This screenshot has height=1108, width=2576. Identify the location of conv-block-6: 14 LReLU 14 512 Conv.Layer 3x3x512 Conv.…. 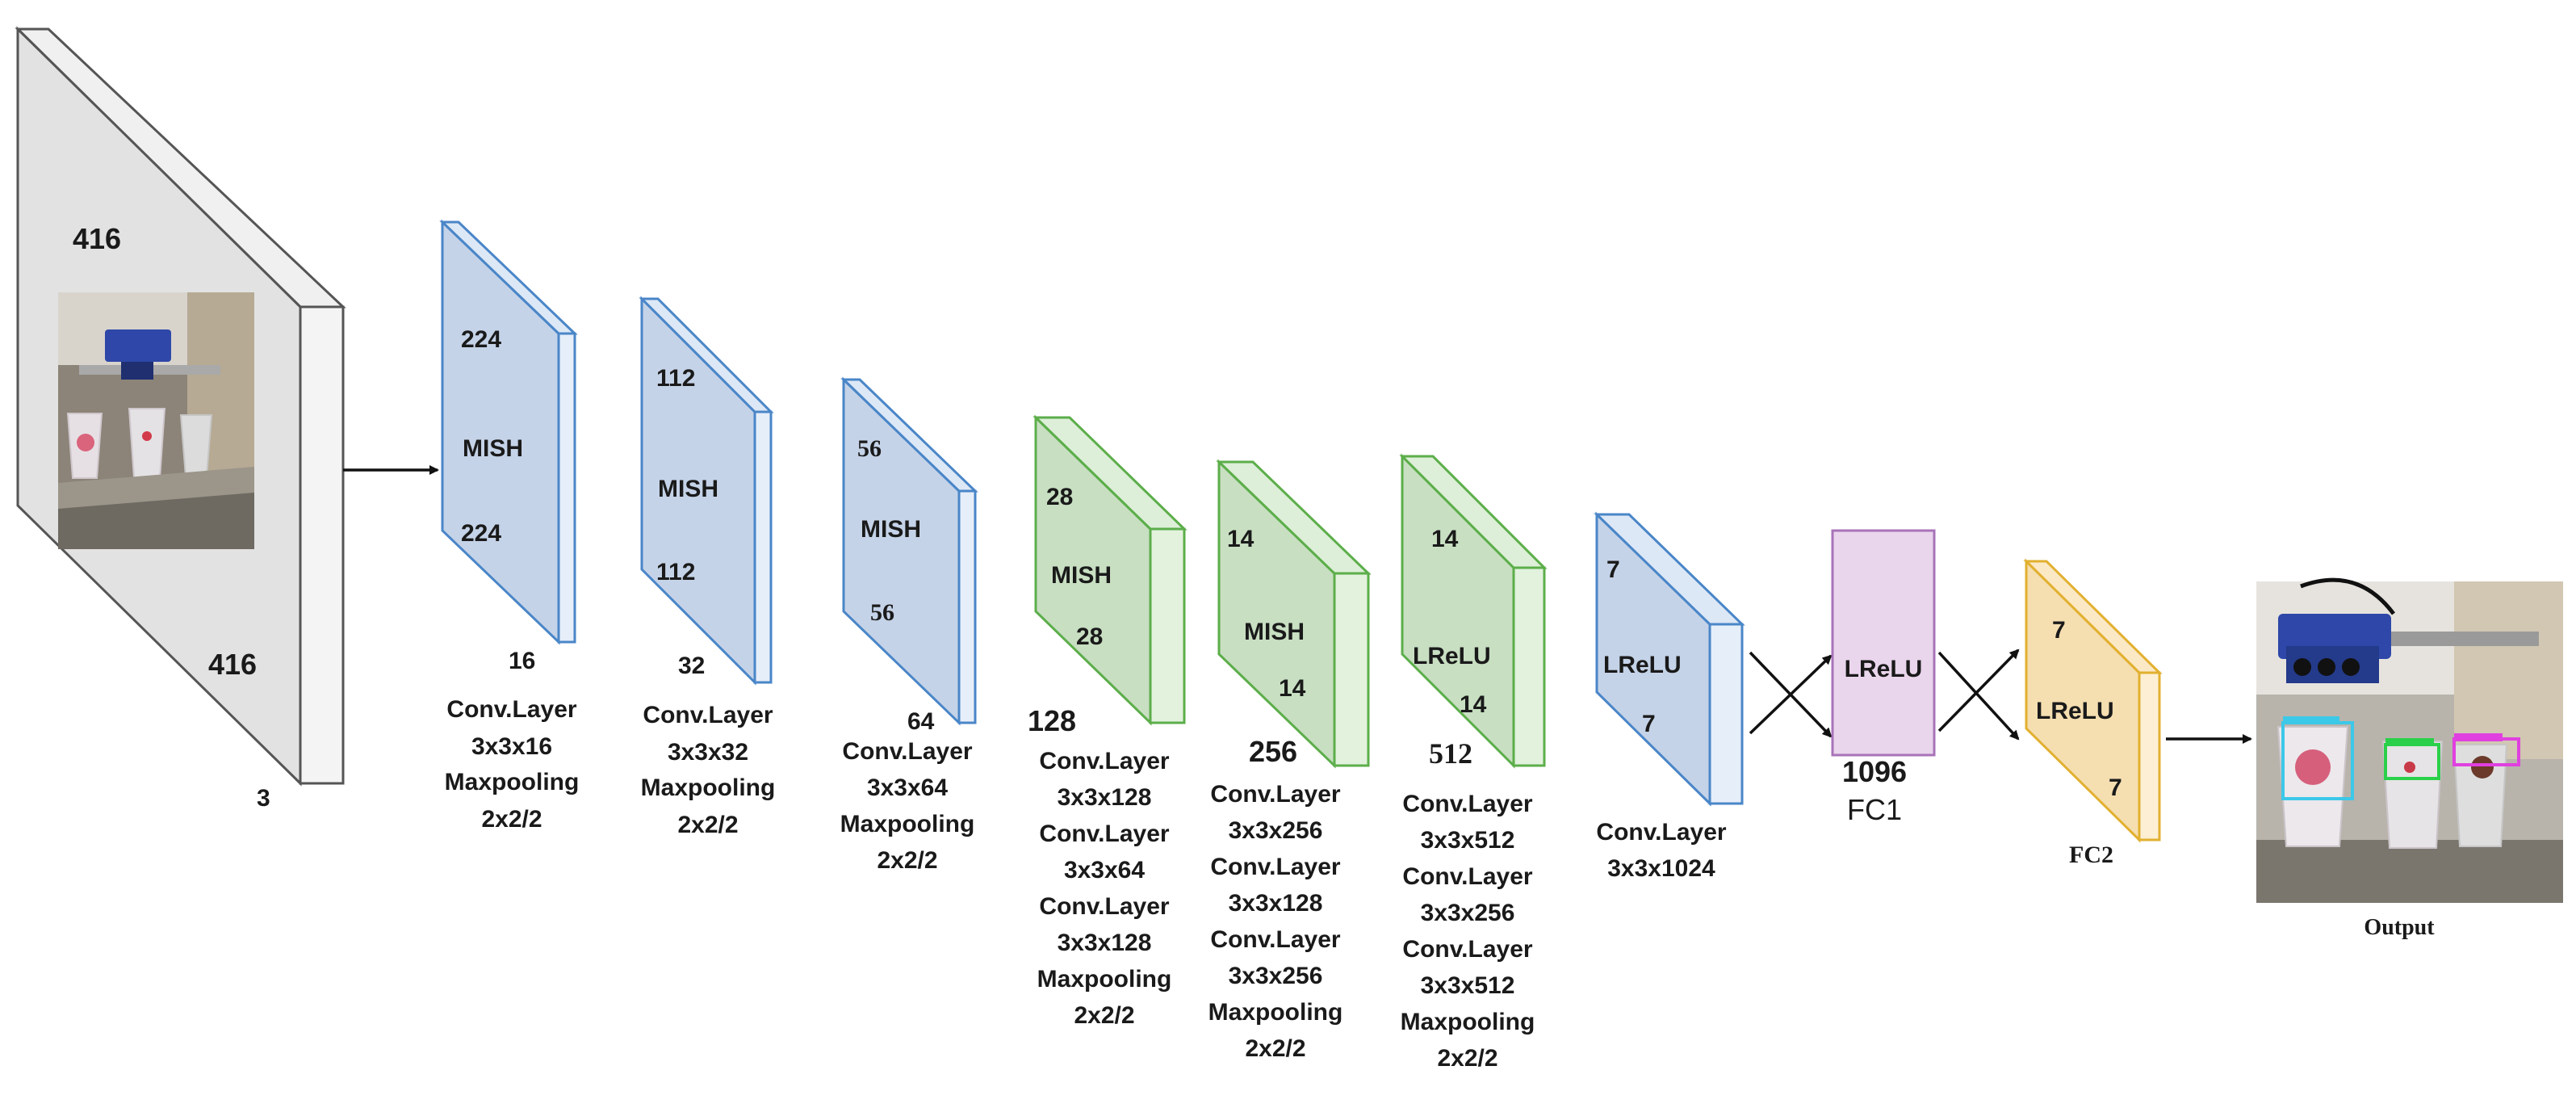
(1473, 762).